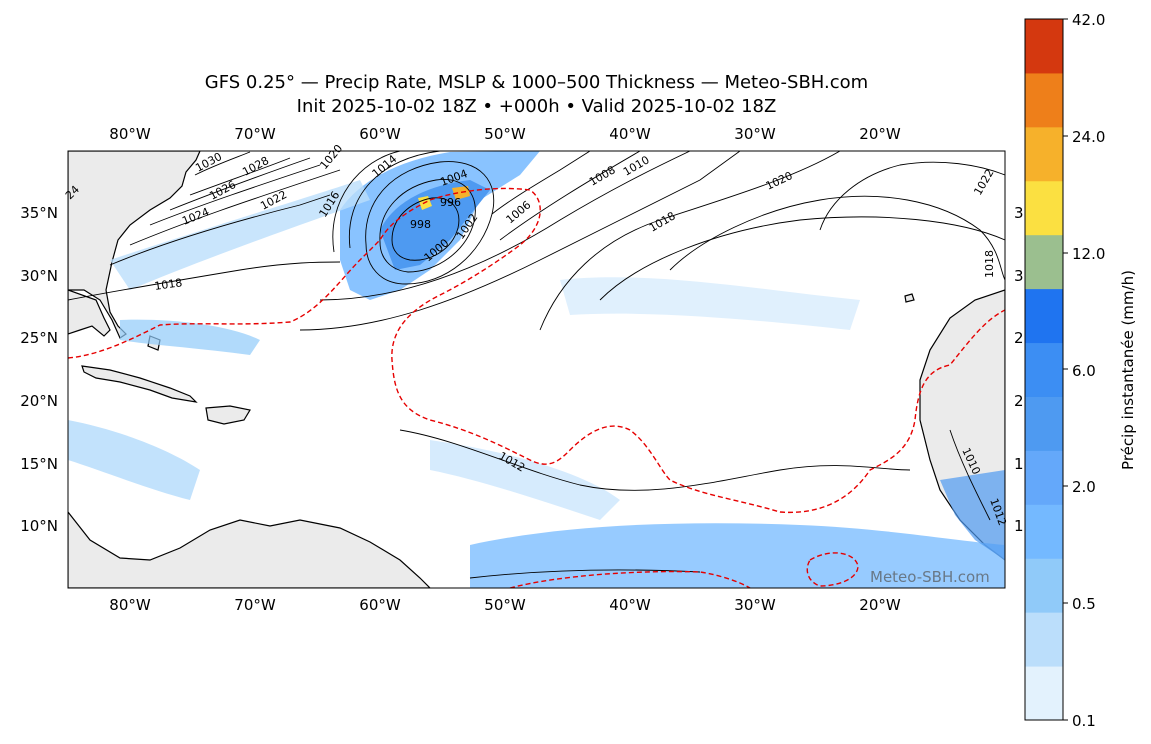 This screenshot has width=1151, height=744. I want to click on lon-tick-label: 20°W, so click(880, 134).